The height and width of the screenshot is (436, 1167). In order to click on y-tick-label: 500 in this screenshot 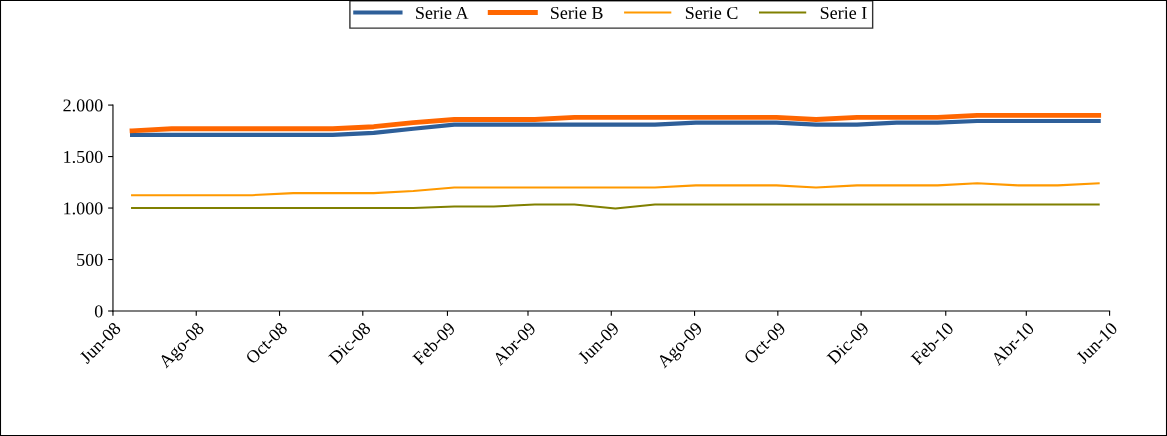, I will do `click(90, 259)`.